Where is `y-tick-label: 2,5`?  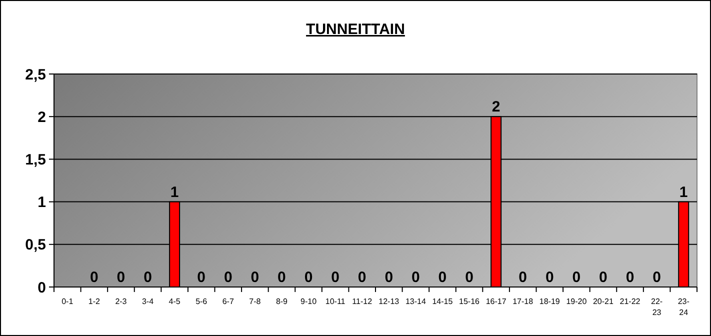
y-tick-label: 2,5 is located at coordinates (35, 75).